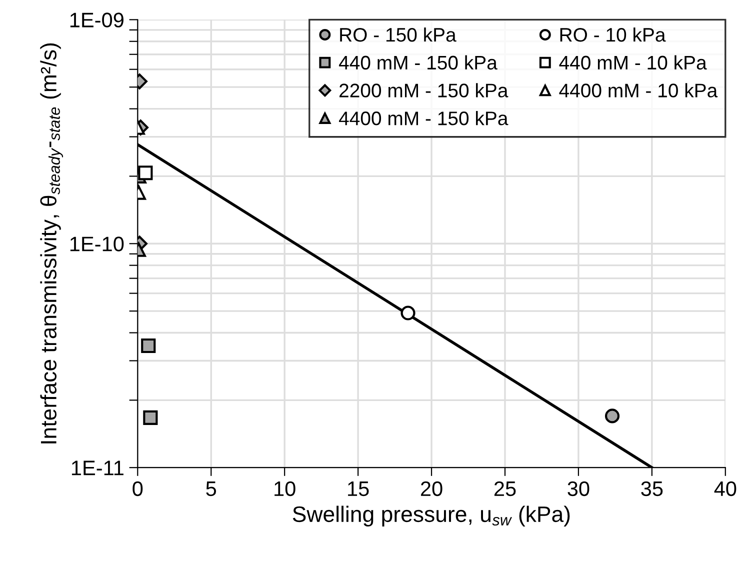 The height and width of the screenshot is (562, 744). What do you see at coordinates (97, 244) in the screenshot?
I see `y-tick-label: 1E-10` at bounding box center [97, 244].